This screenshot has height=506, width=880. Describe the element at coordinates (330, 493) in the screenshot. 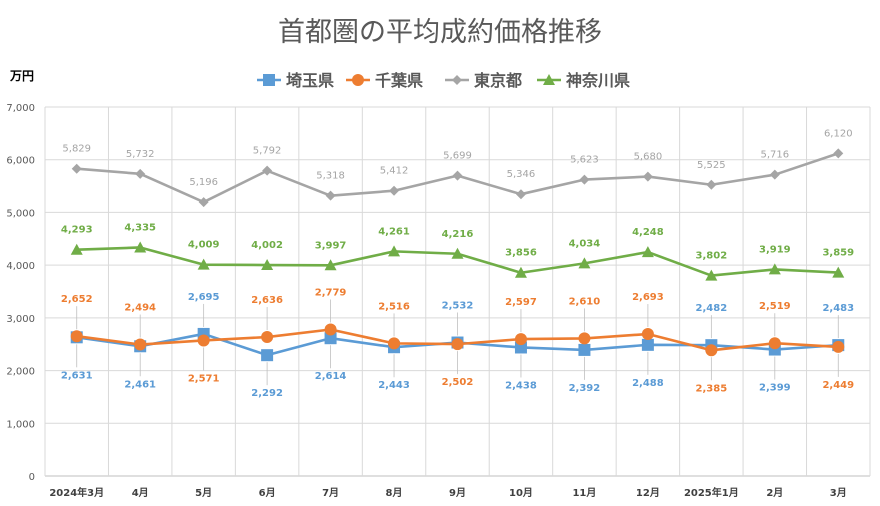

I see `x-tick-label: 7月` at that location.